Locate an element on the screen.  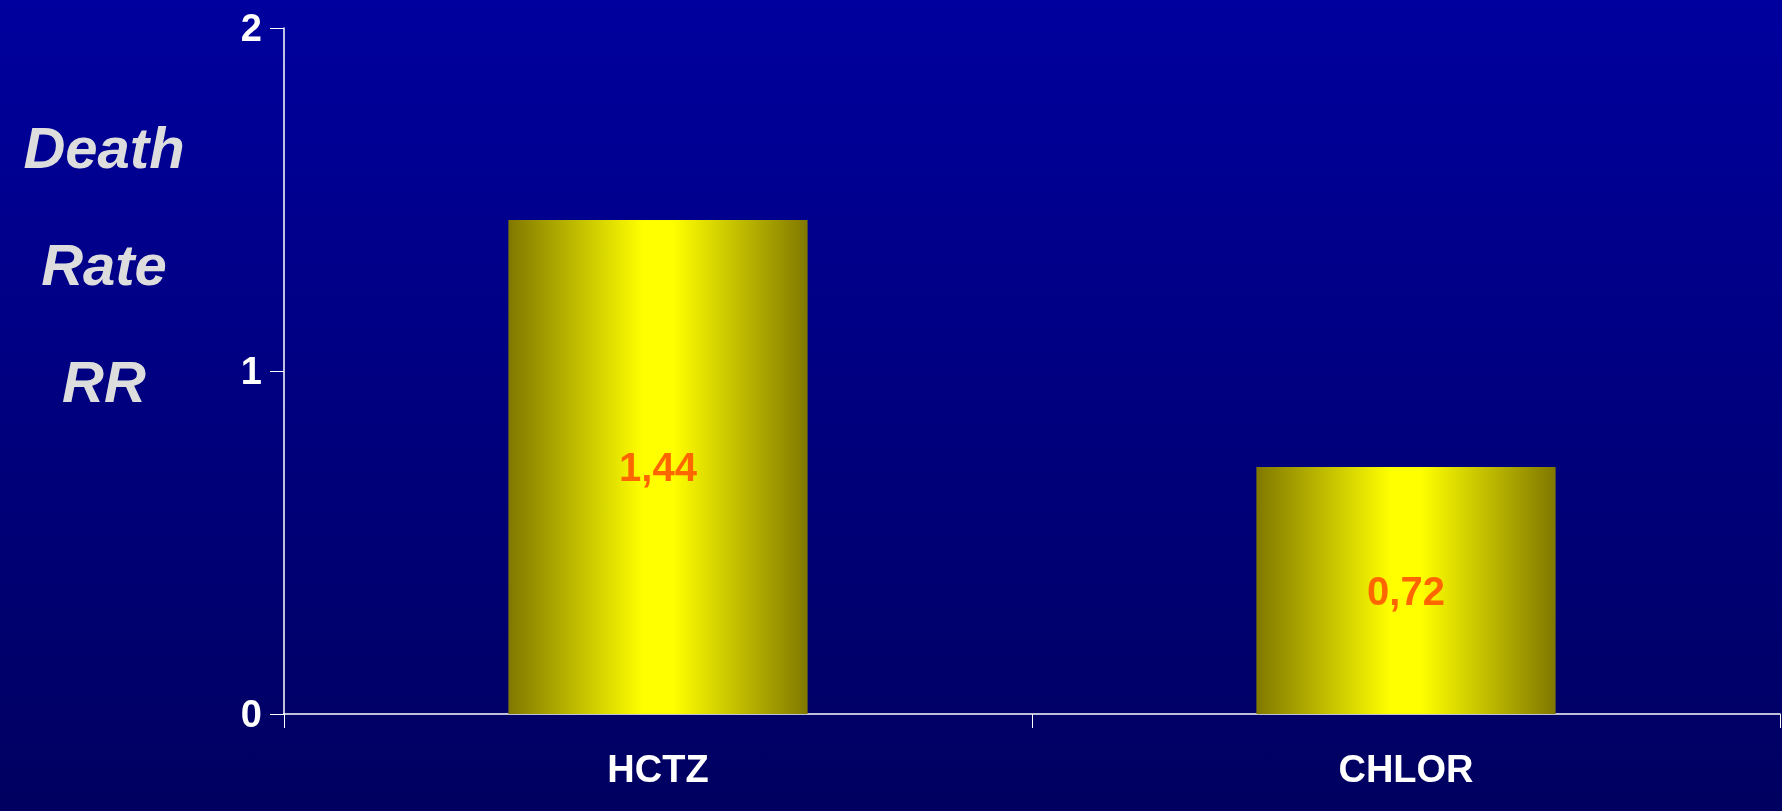
x-tick-label: CHLOR is located at coordinates (1406, 769).